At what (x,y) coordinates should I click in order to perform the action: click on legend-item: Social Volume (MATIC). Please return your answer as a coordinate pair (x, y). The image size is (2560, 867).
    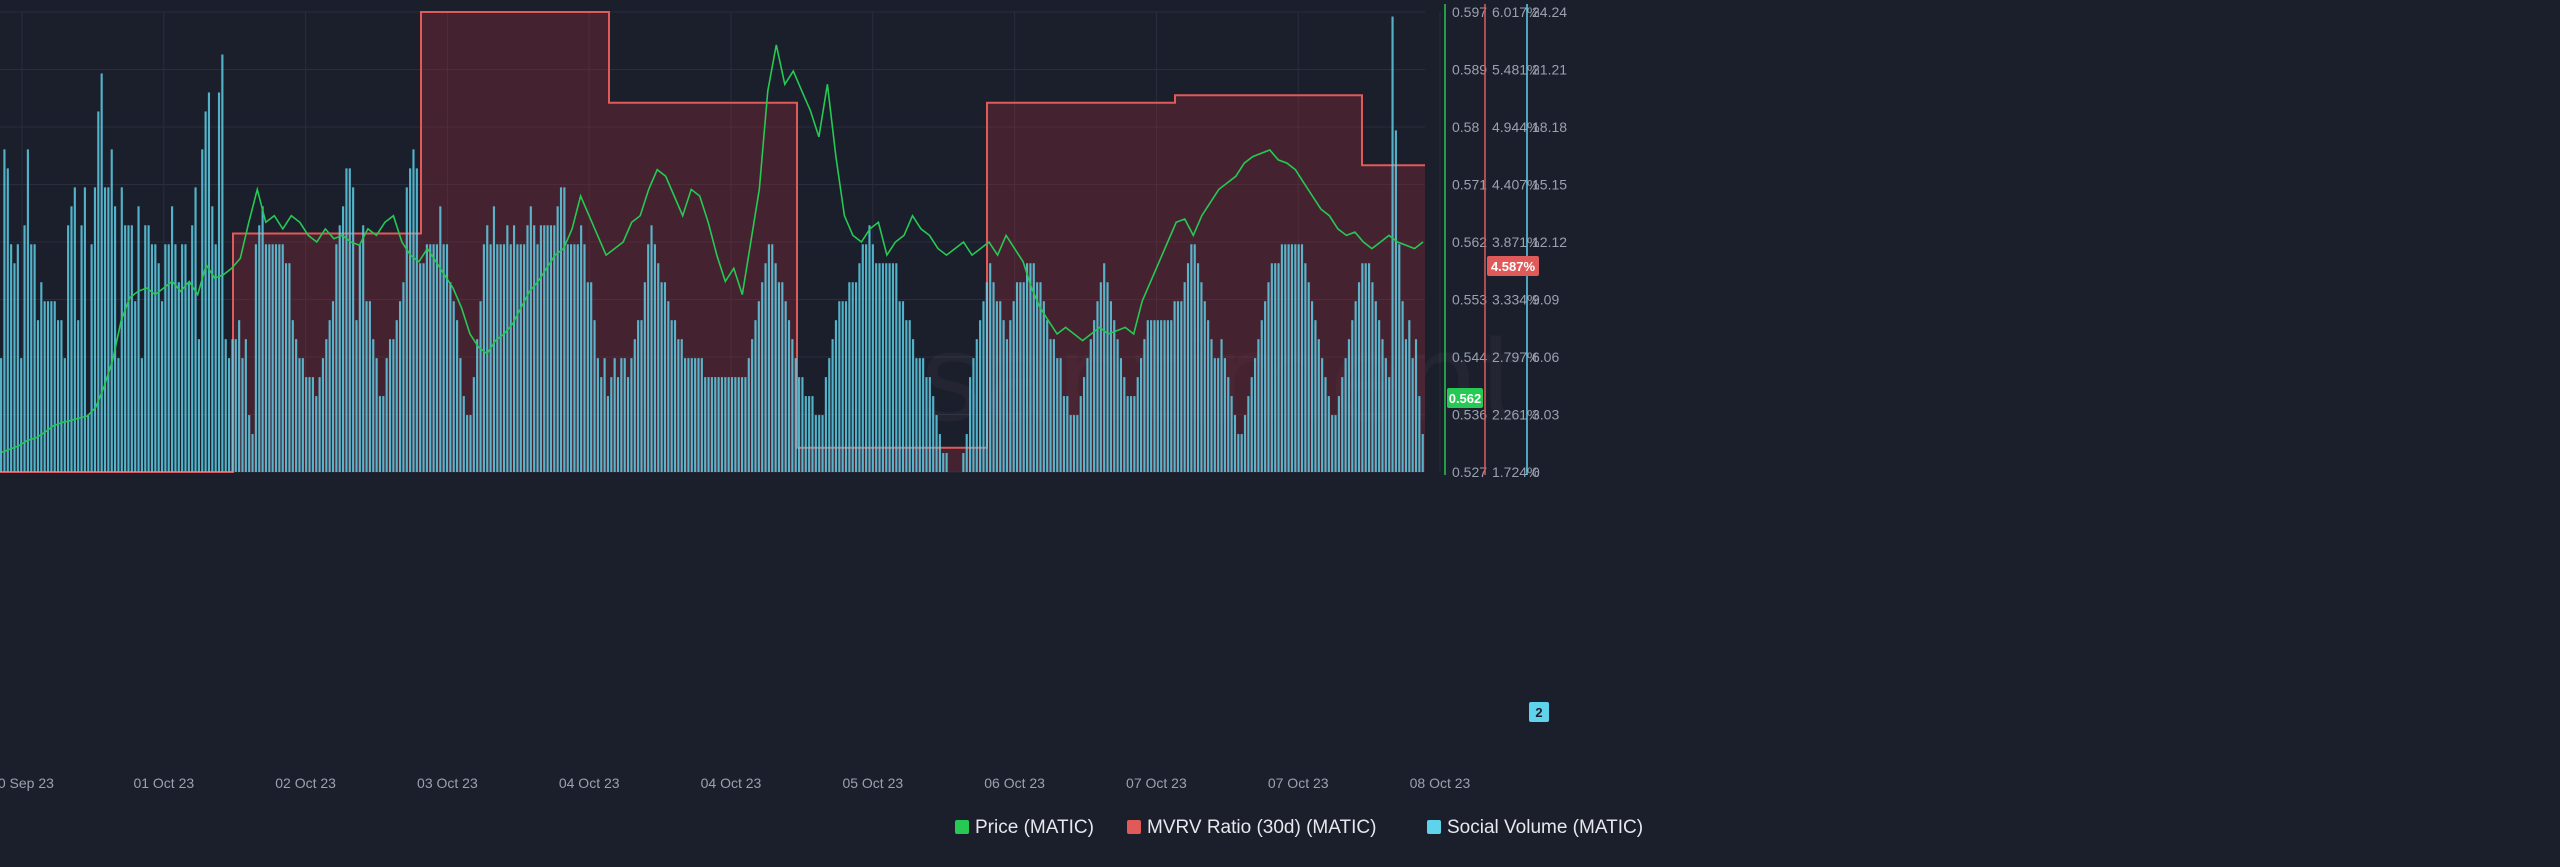
    Looking at the image, I should click on (1535, 827).